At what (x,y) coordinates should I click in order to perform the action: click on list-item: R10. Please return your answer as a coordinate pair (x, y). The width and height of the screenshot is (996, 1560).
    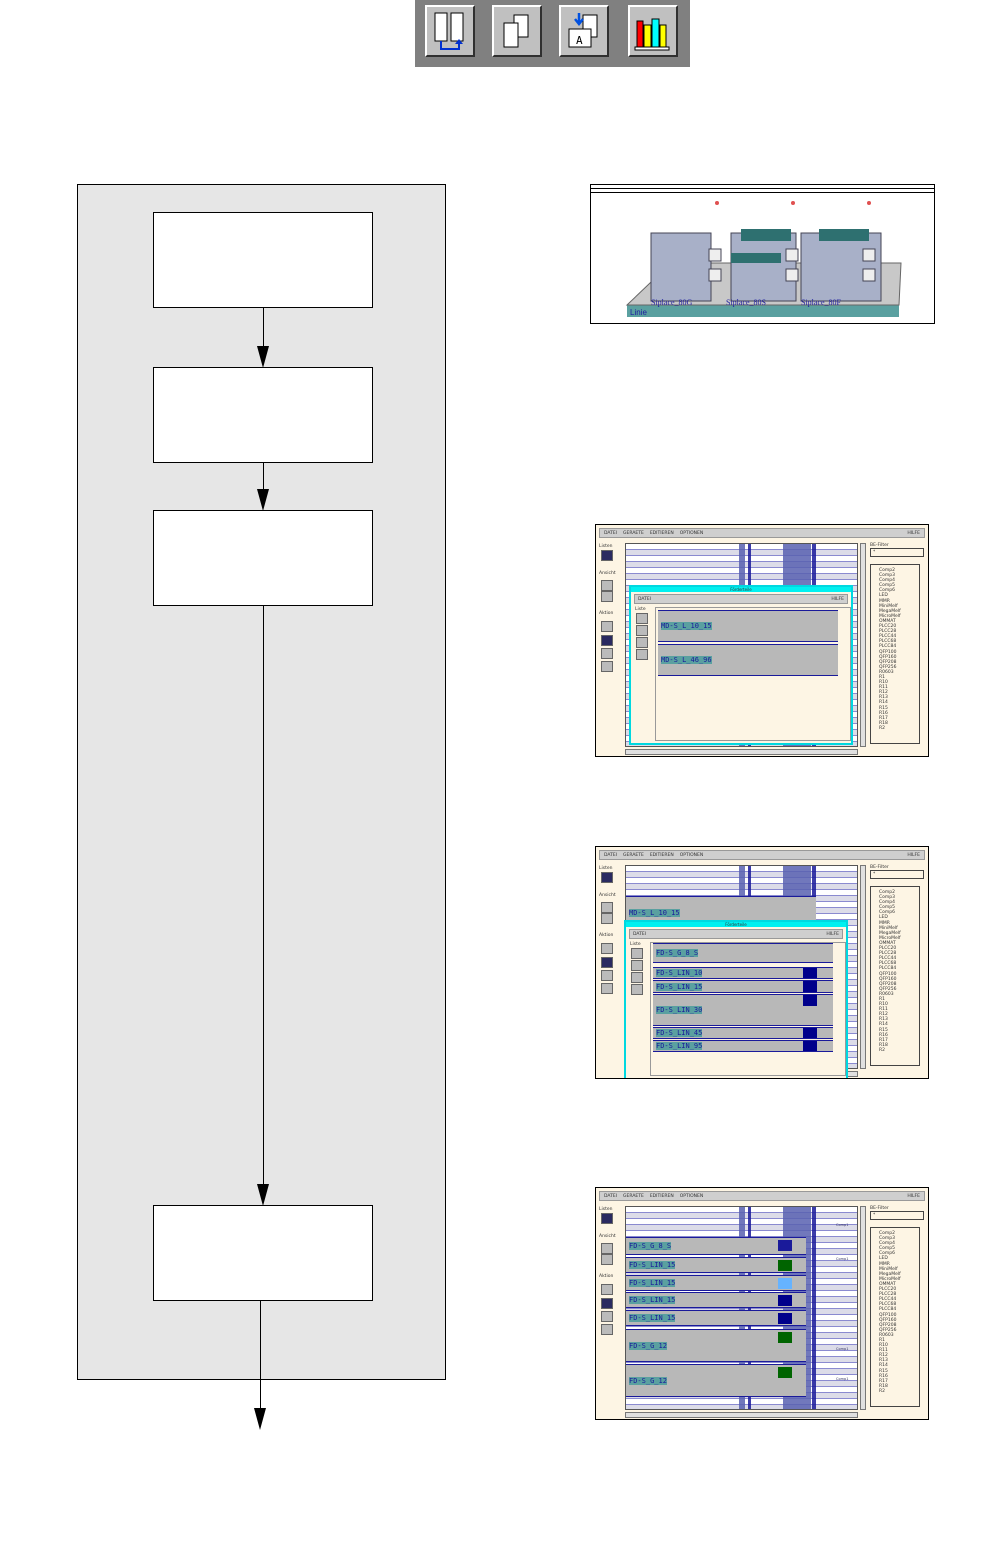
    Looking at the image, I should click on (883, 1005).